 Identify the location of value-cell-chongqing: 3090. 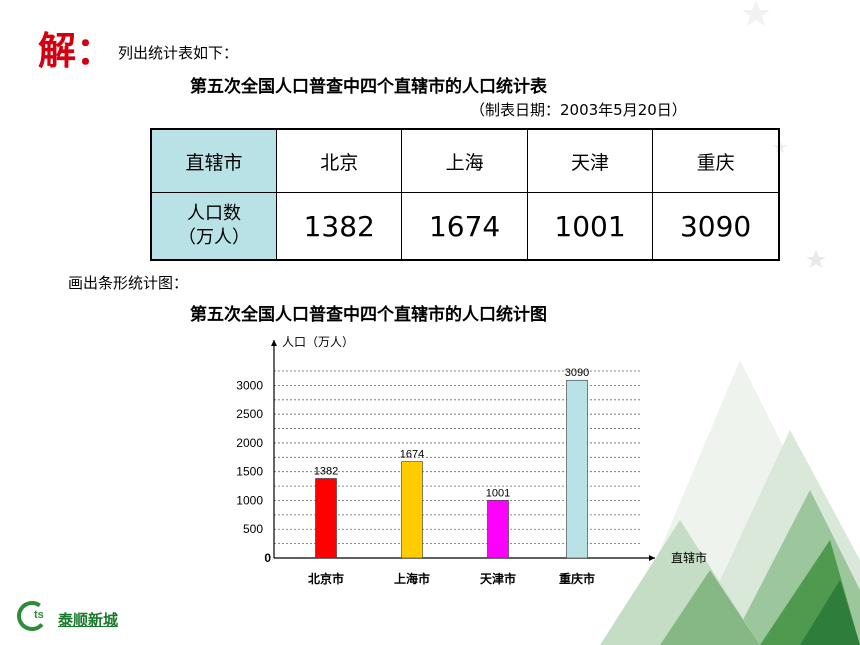
(716, 226).